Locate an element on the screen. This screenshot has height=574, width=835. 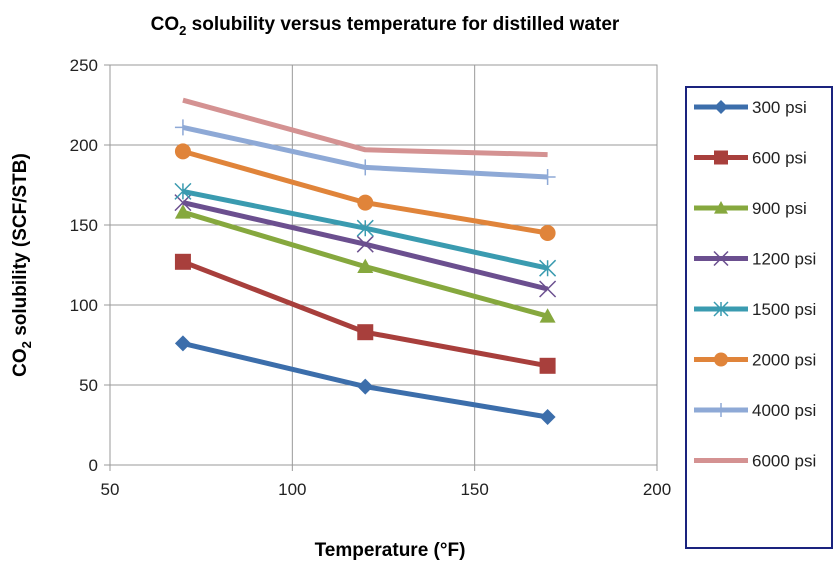
legend-item: 300 psi is located at coordinates (750, 107).